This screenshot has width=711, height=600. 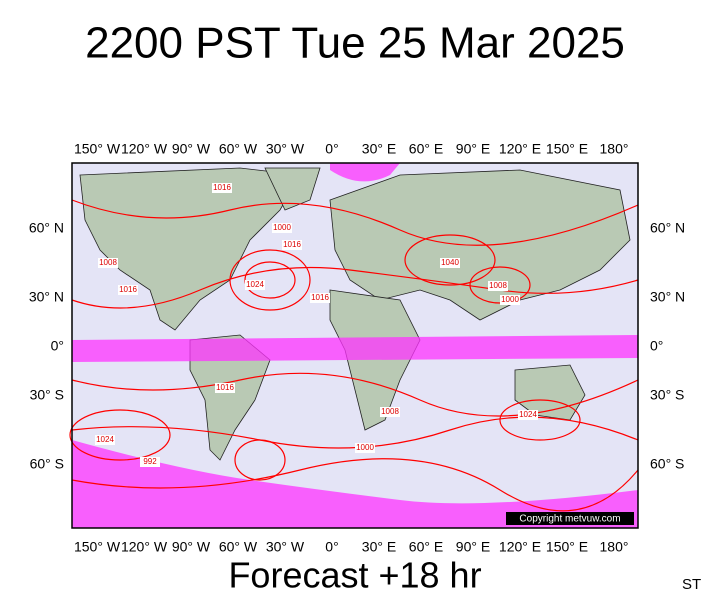 I want to click on isobar-label: 992, so click(x=150, y=461).